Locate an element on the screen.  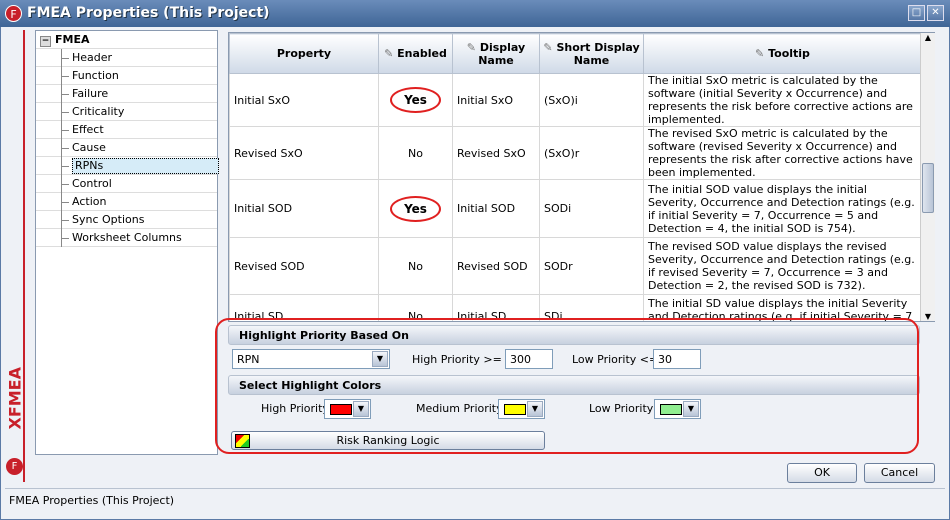
display-value: Revised SxO is located at coordinates (491, 153).